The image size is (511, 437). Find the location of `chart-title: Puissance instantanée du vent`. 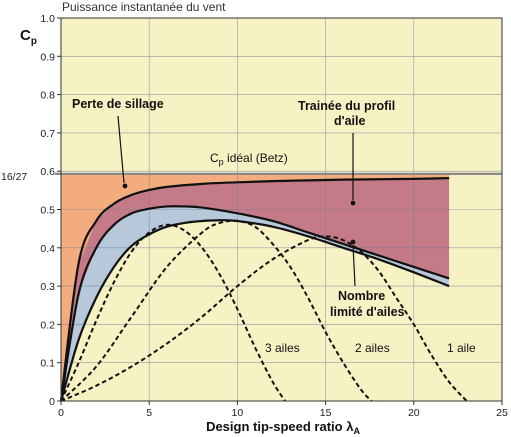

chart-title: Puissance instantanée du vent is located at coordinates (144, 7).